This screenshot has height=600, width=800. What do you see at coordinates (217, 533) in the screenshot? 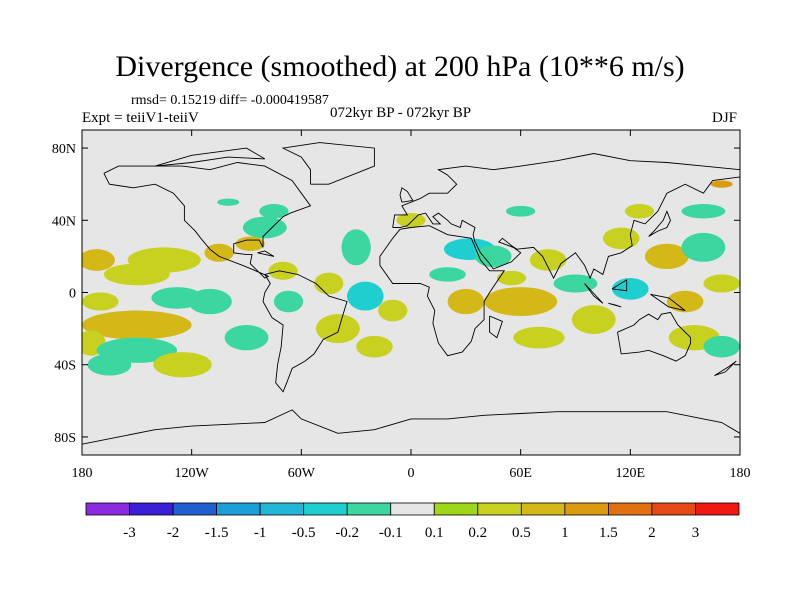
I see `colorbar-label: -1.5` at bounding box center [217, 533].